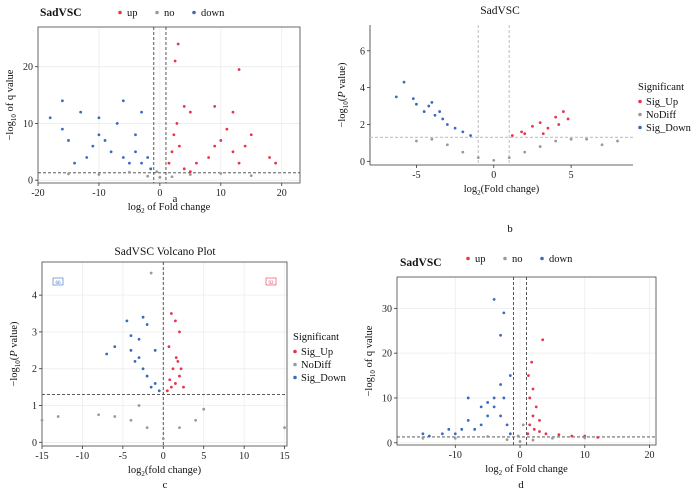  What do you see at coordinates (362, 51) in the screenshot?
I see `y-tick-label: 6` at bounding box center [362, 51].